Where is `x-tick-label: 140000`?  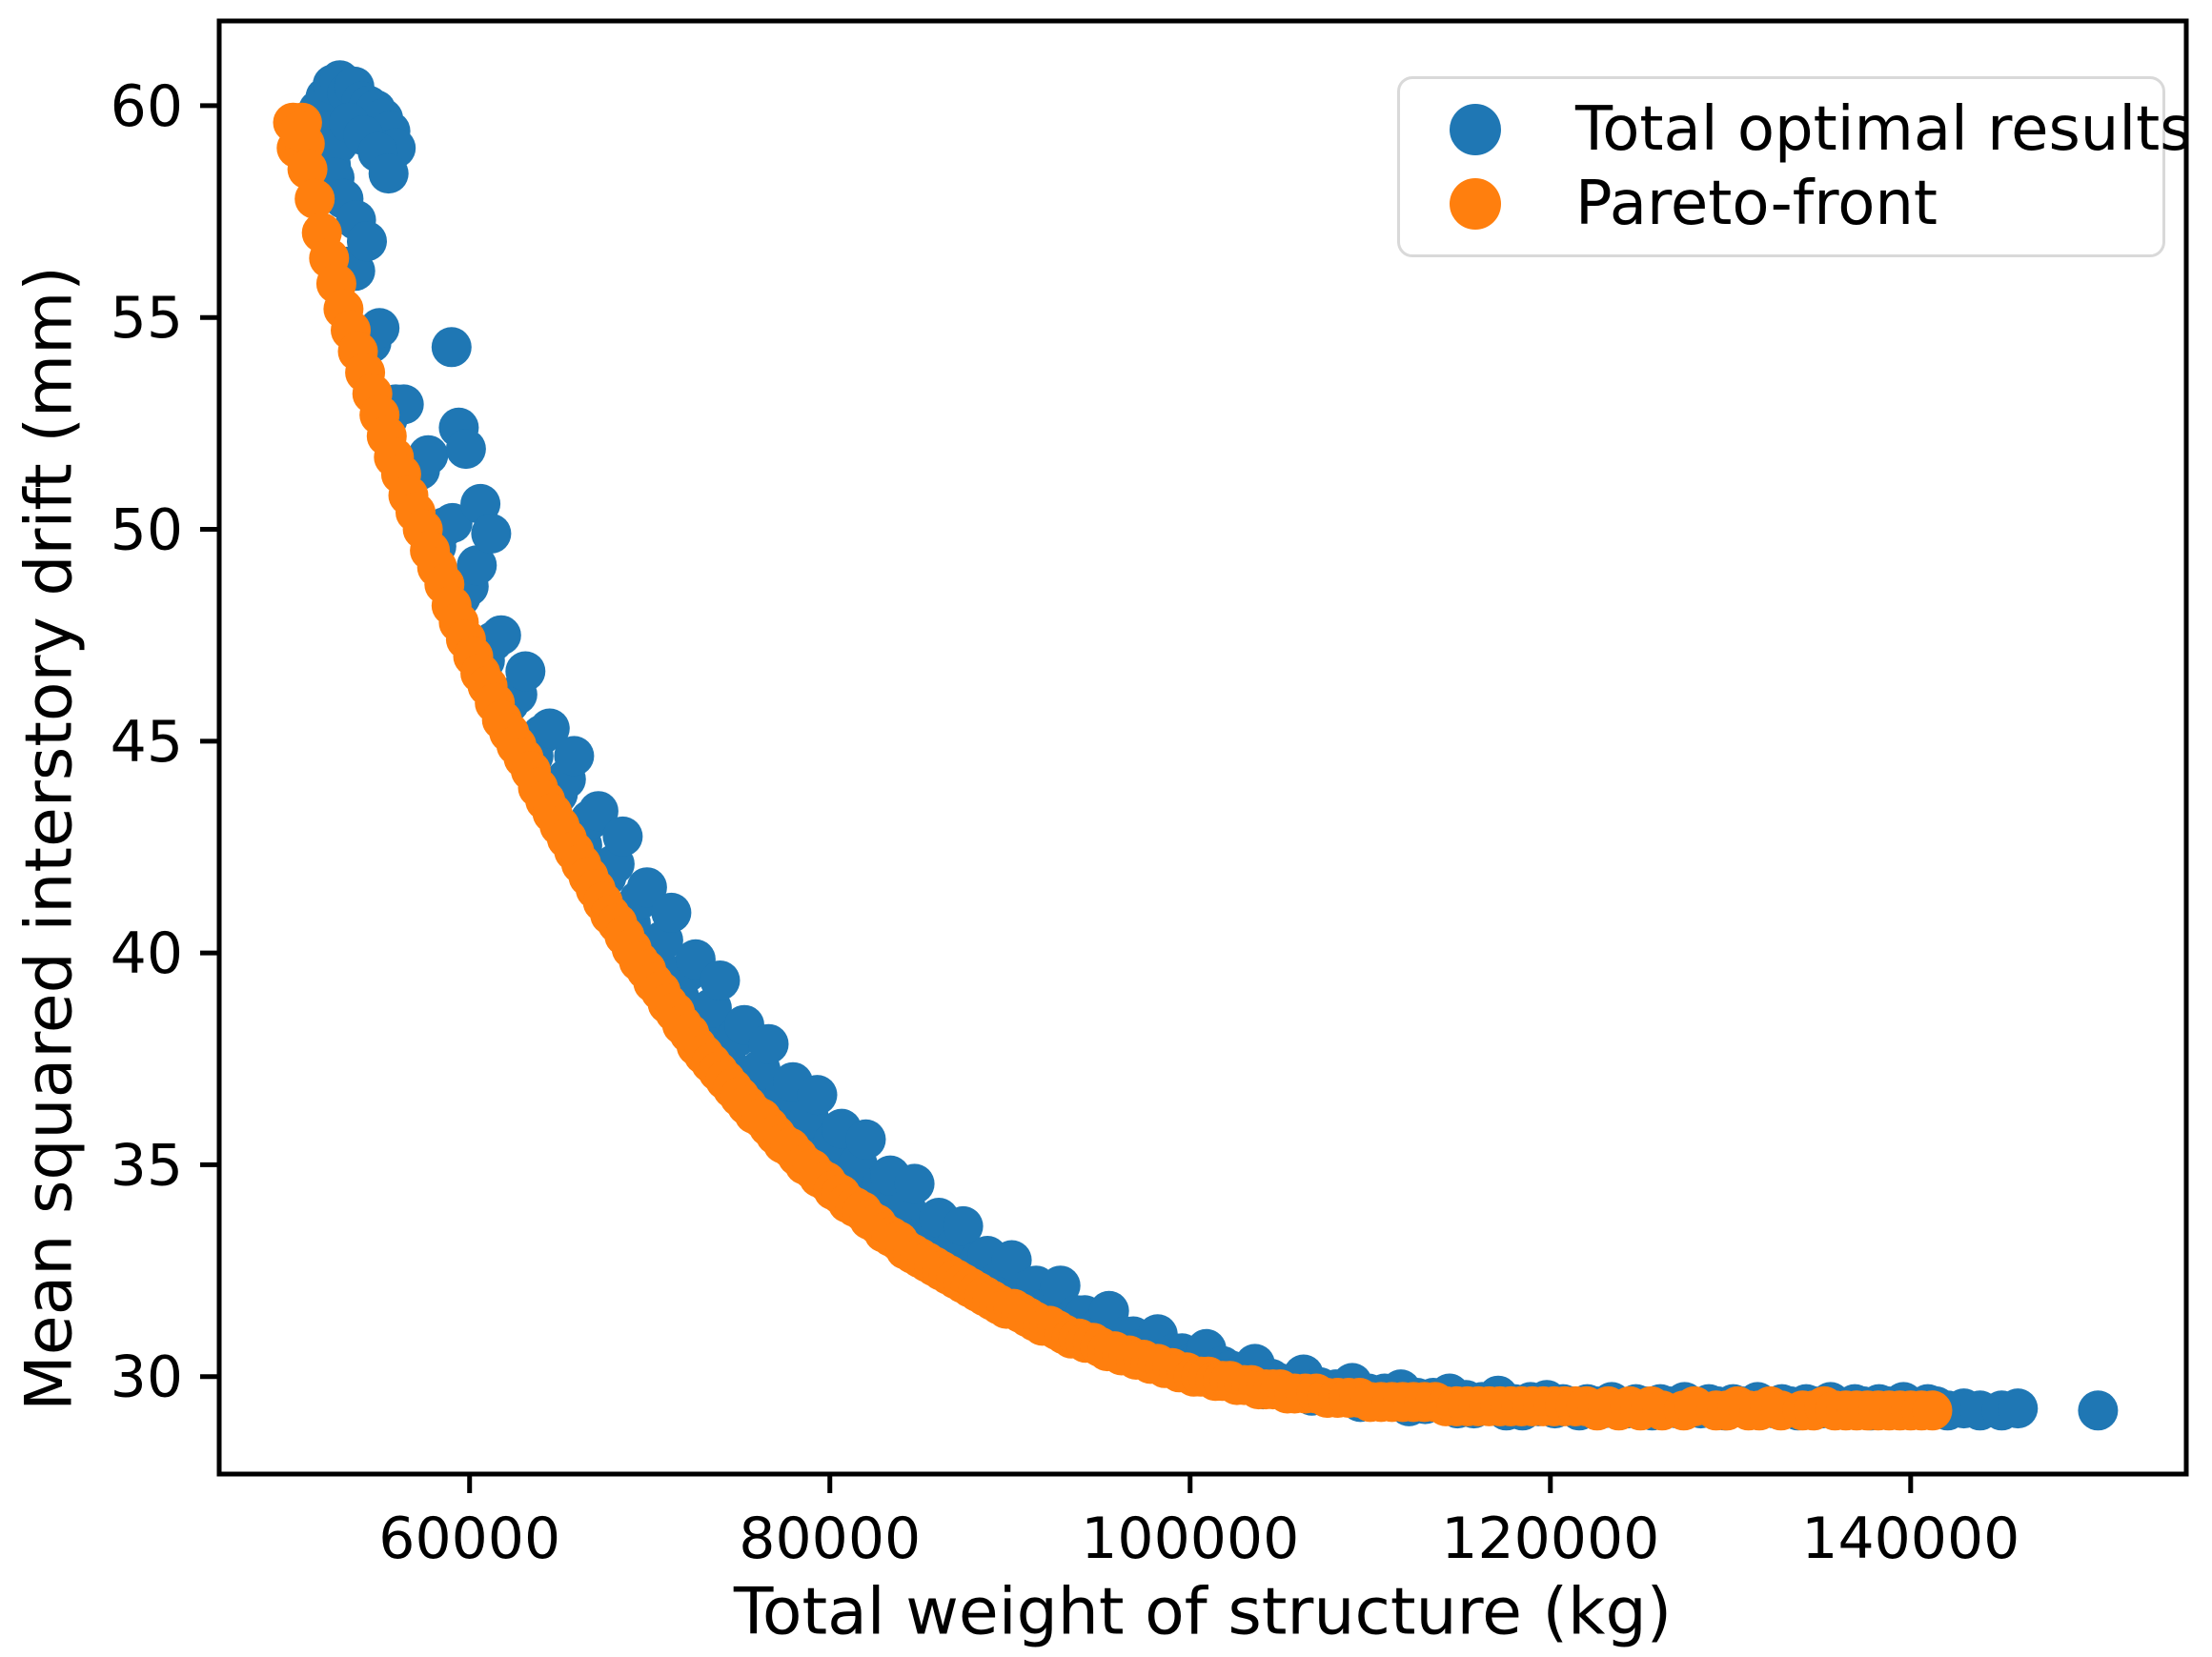
x-tick-label: 140000 is located at coordinates (1910, 1538).